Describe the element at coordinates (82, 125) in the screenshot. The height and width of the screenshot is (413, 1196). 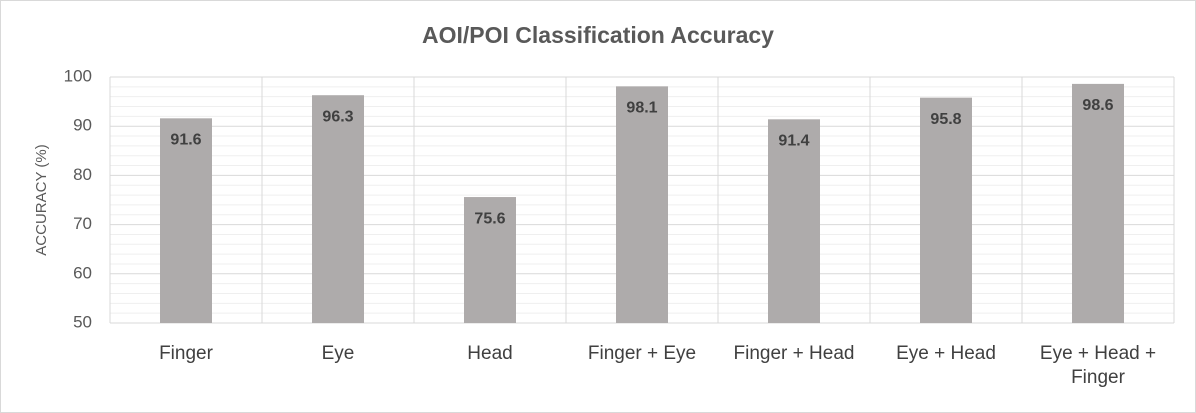
I see `y-tick-label: 90` at that location.